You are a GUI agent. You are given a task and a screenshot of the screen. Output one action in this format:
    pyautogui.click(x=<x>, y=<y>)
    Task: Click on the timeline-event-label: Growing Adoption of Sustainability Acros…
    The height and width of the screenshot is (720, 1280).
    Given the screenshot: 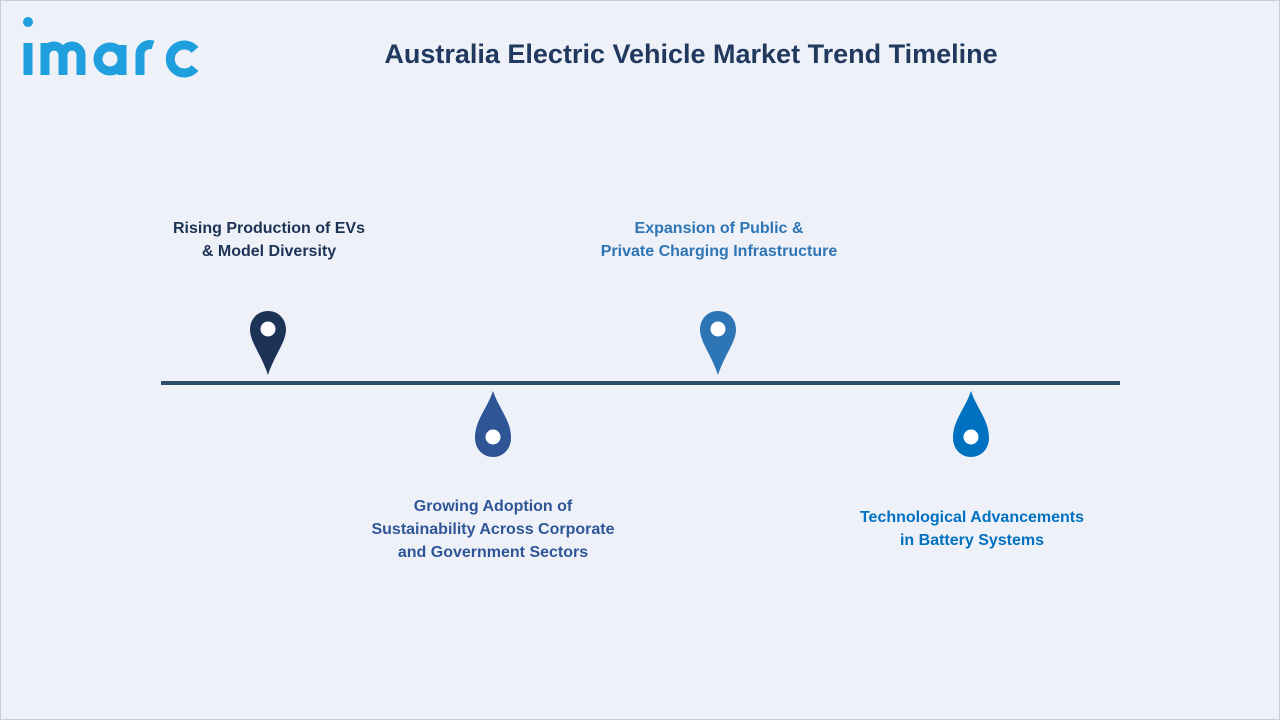 What is the action you would take?
    pyautogui.click(x=493, y=529)
    